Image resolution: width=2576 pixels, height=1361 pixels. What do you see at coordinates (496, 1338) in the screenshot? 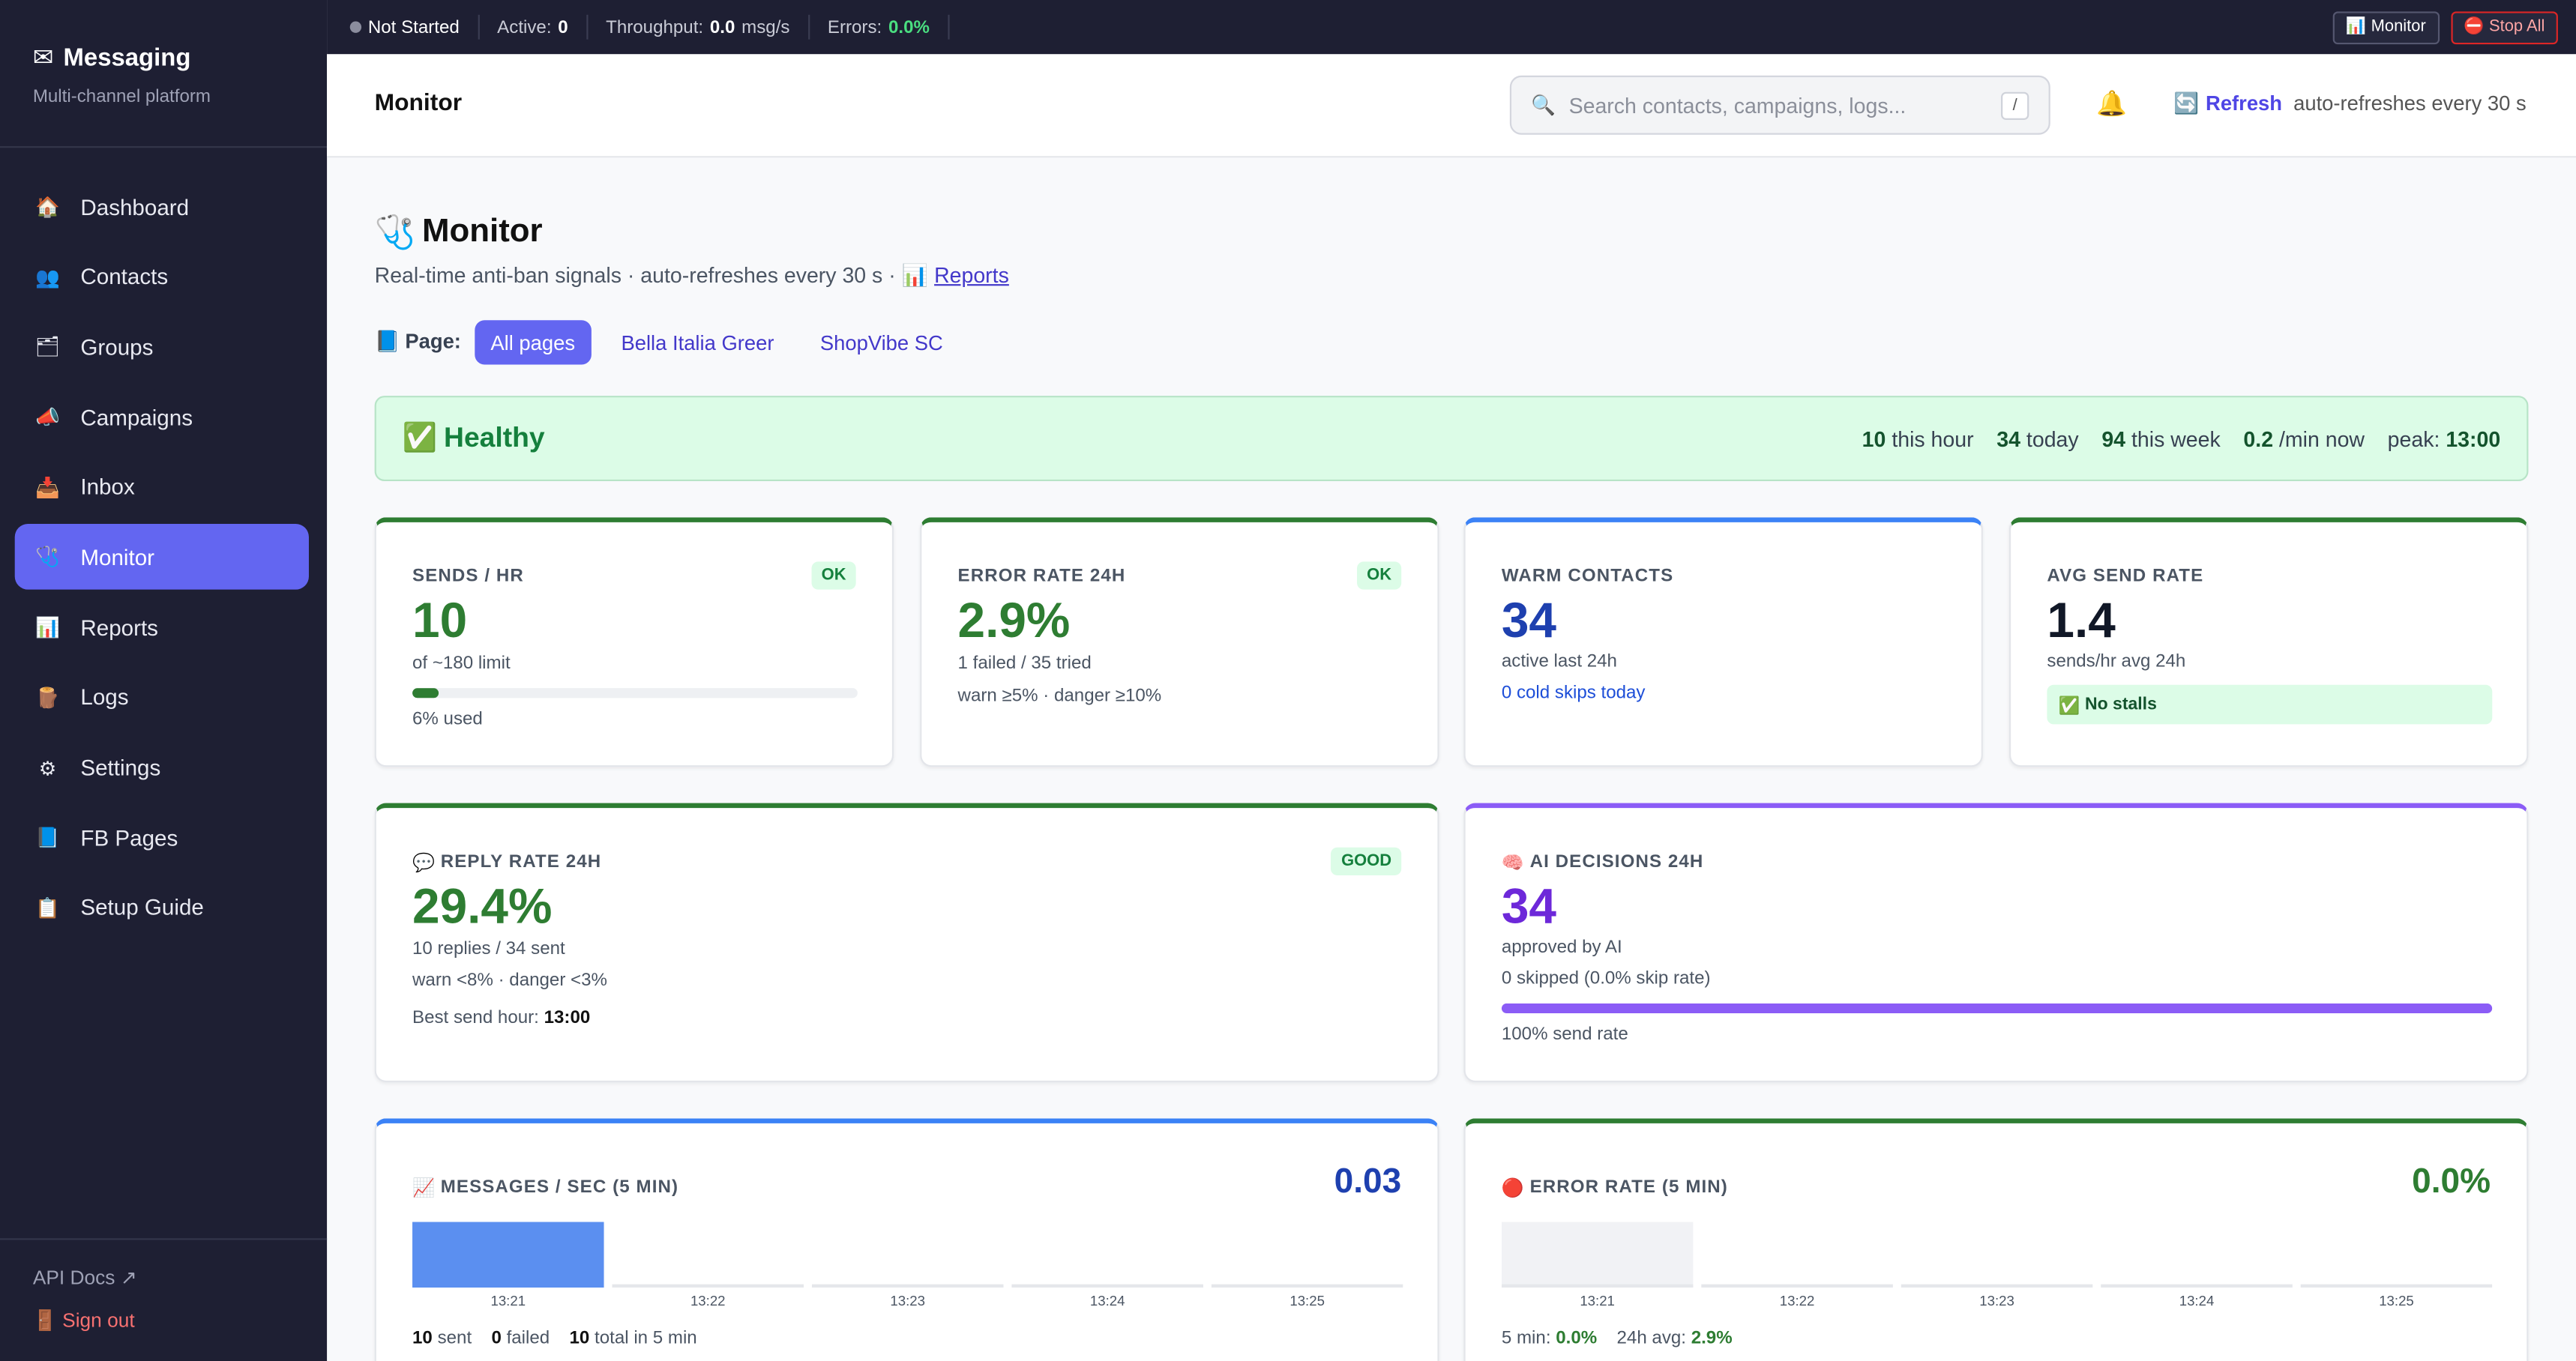
I see `failed-value: 0` at bounding box center [496, 1338].